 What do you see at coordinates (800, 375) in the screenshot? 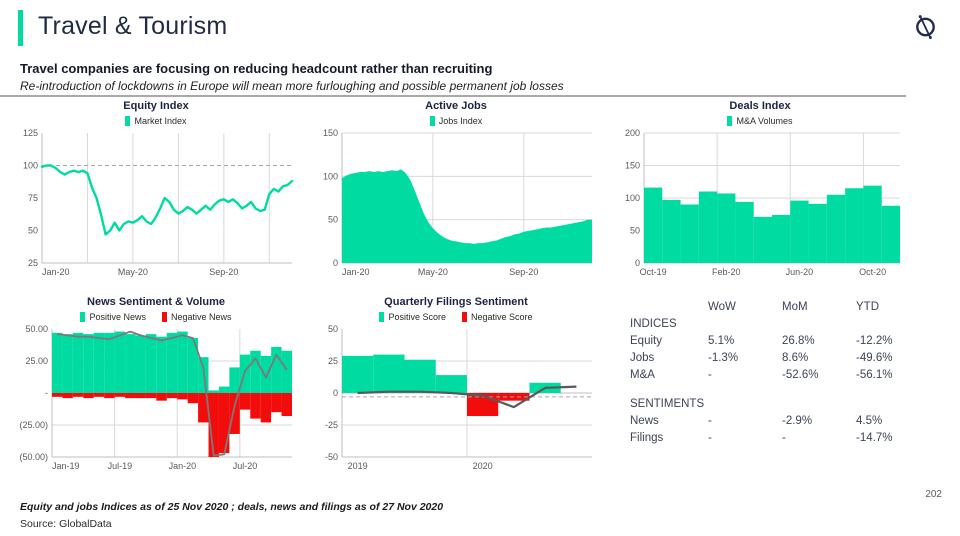
I see `cell-mom: -52.6%` at bounding box center [800, 375].